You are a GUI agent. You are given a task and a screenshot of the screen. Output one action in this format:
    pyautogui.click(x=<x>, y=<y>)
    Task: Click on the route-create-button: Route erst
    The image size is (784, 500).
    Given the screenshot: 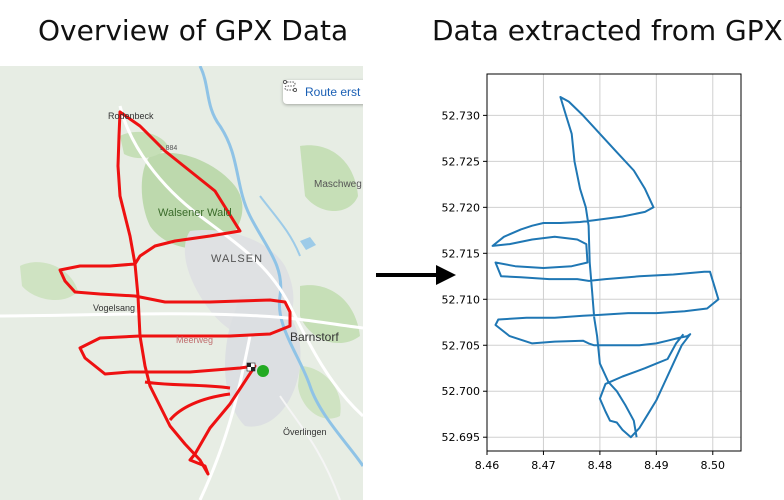 What is the action you would take?
    pyautogui.click(x=323, y=92)
    